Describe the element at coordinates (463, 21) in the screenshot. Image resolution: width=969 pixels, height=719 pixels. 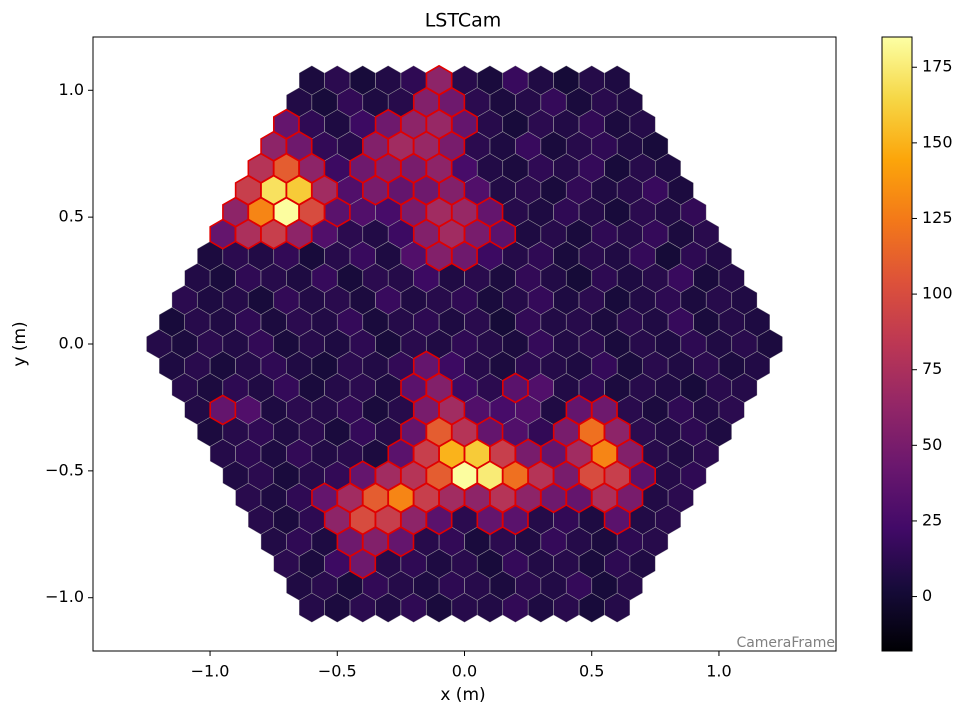
I see `chart-title: LSTCam` at that location.